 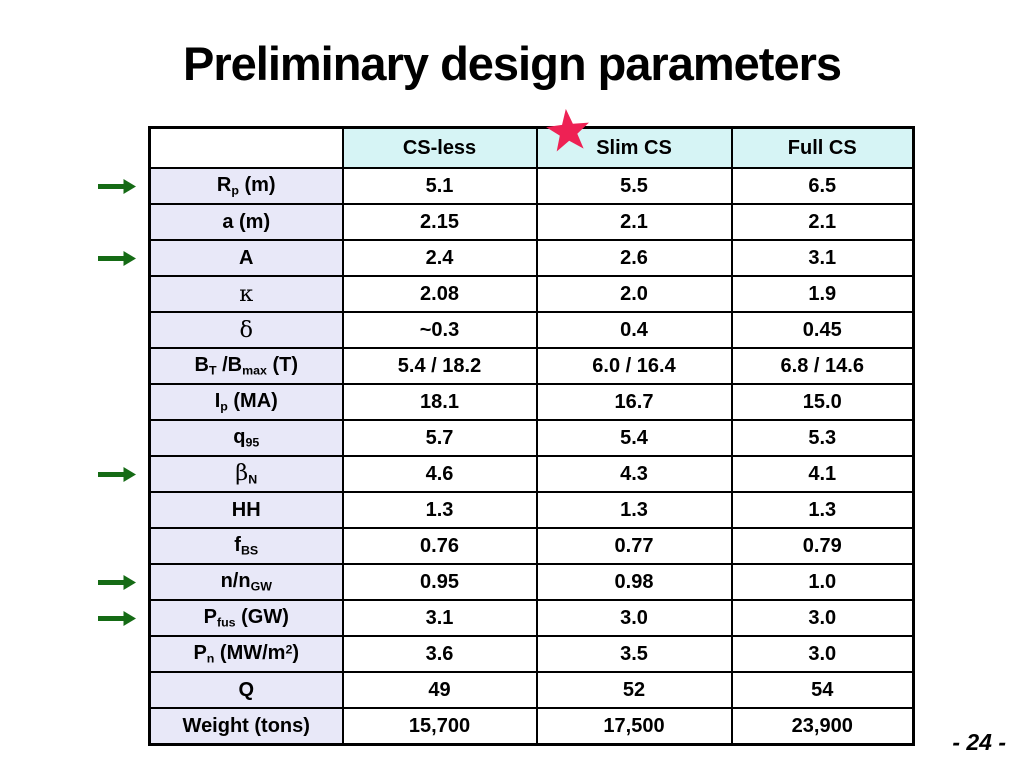 I want to click on column-header-blank, so click(x=246, y=147).